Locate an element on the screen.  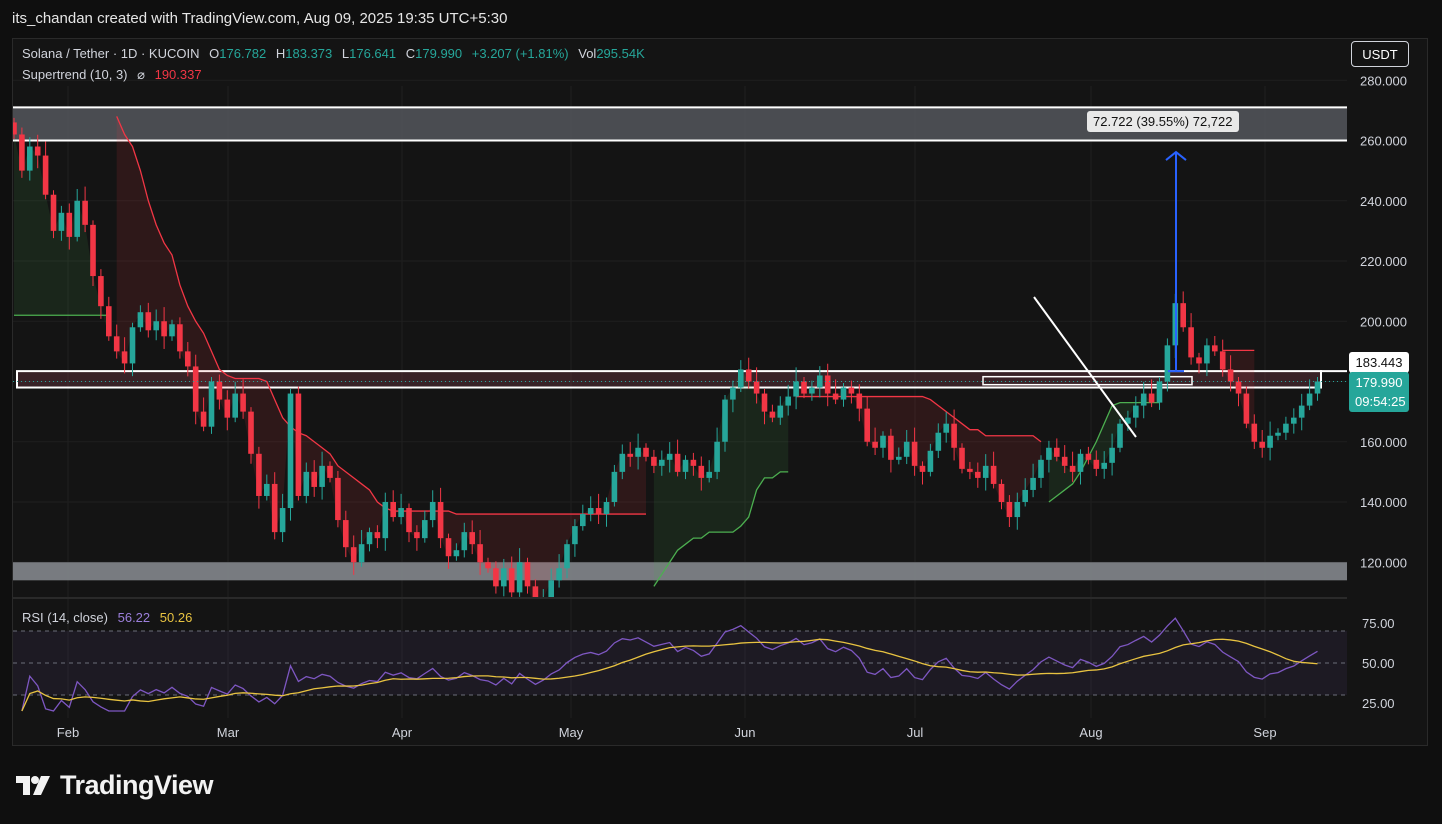
x-axis-tick-label: Aug is located at coordinates (1090, 732).